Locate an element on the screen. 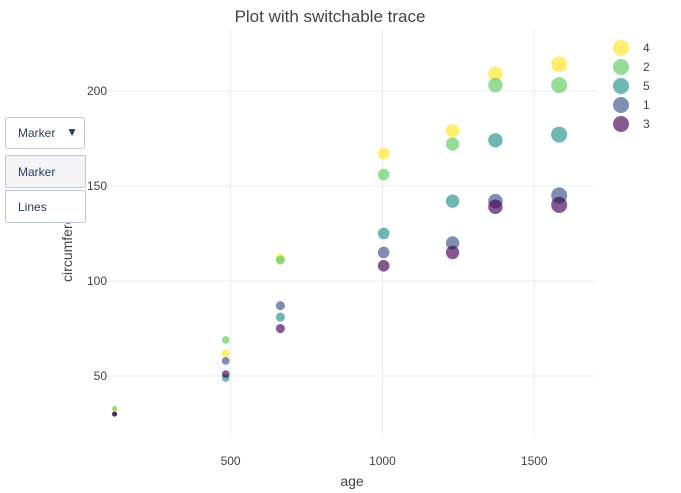  x-axis-title: age is located at coordinates (352, 481).